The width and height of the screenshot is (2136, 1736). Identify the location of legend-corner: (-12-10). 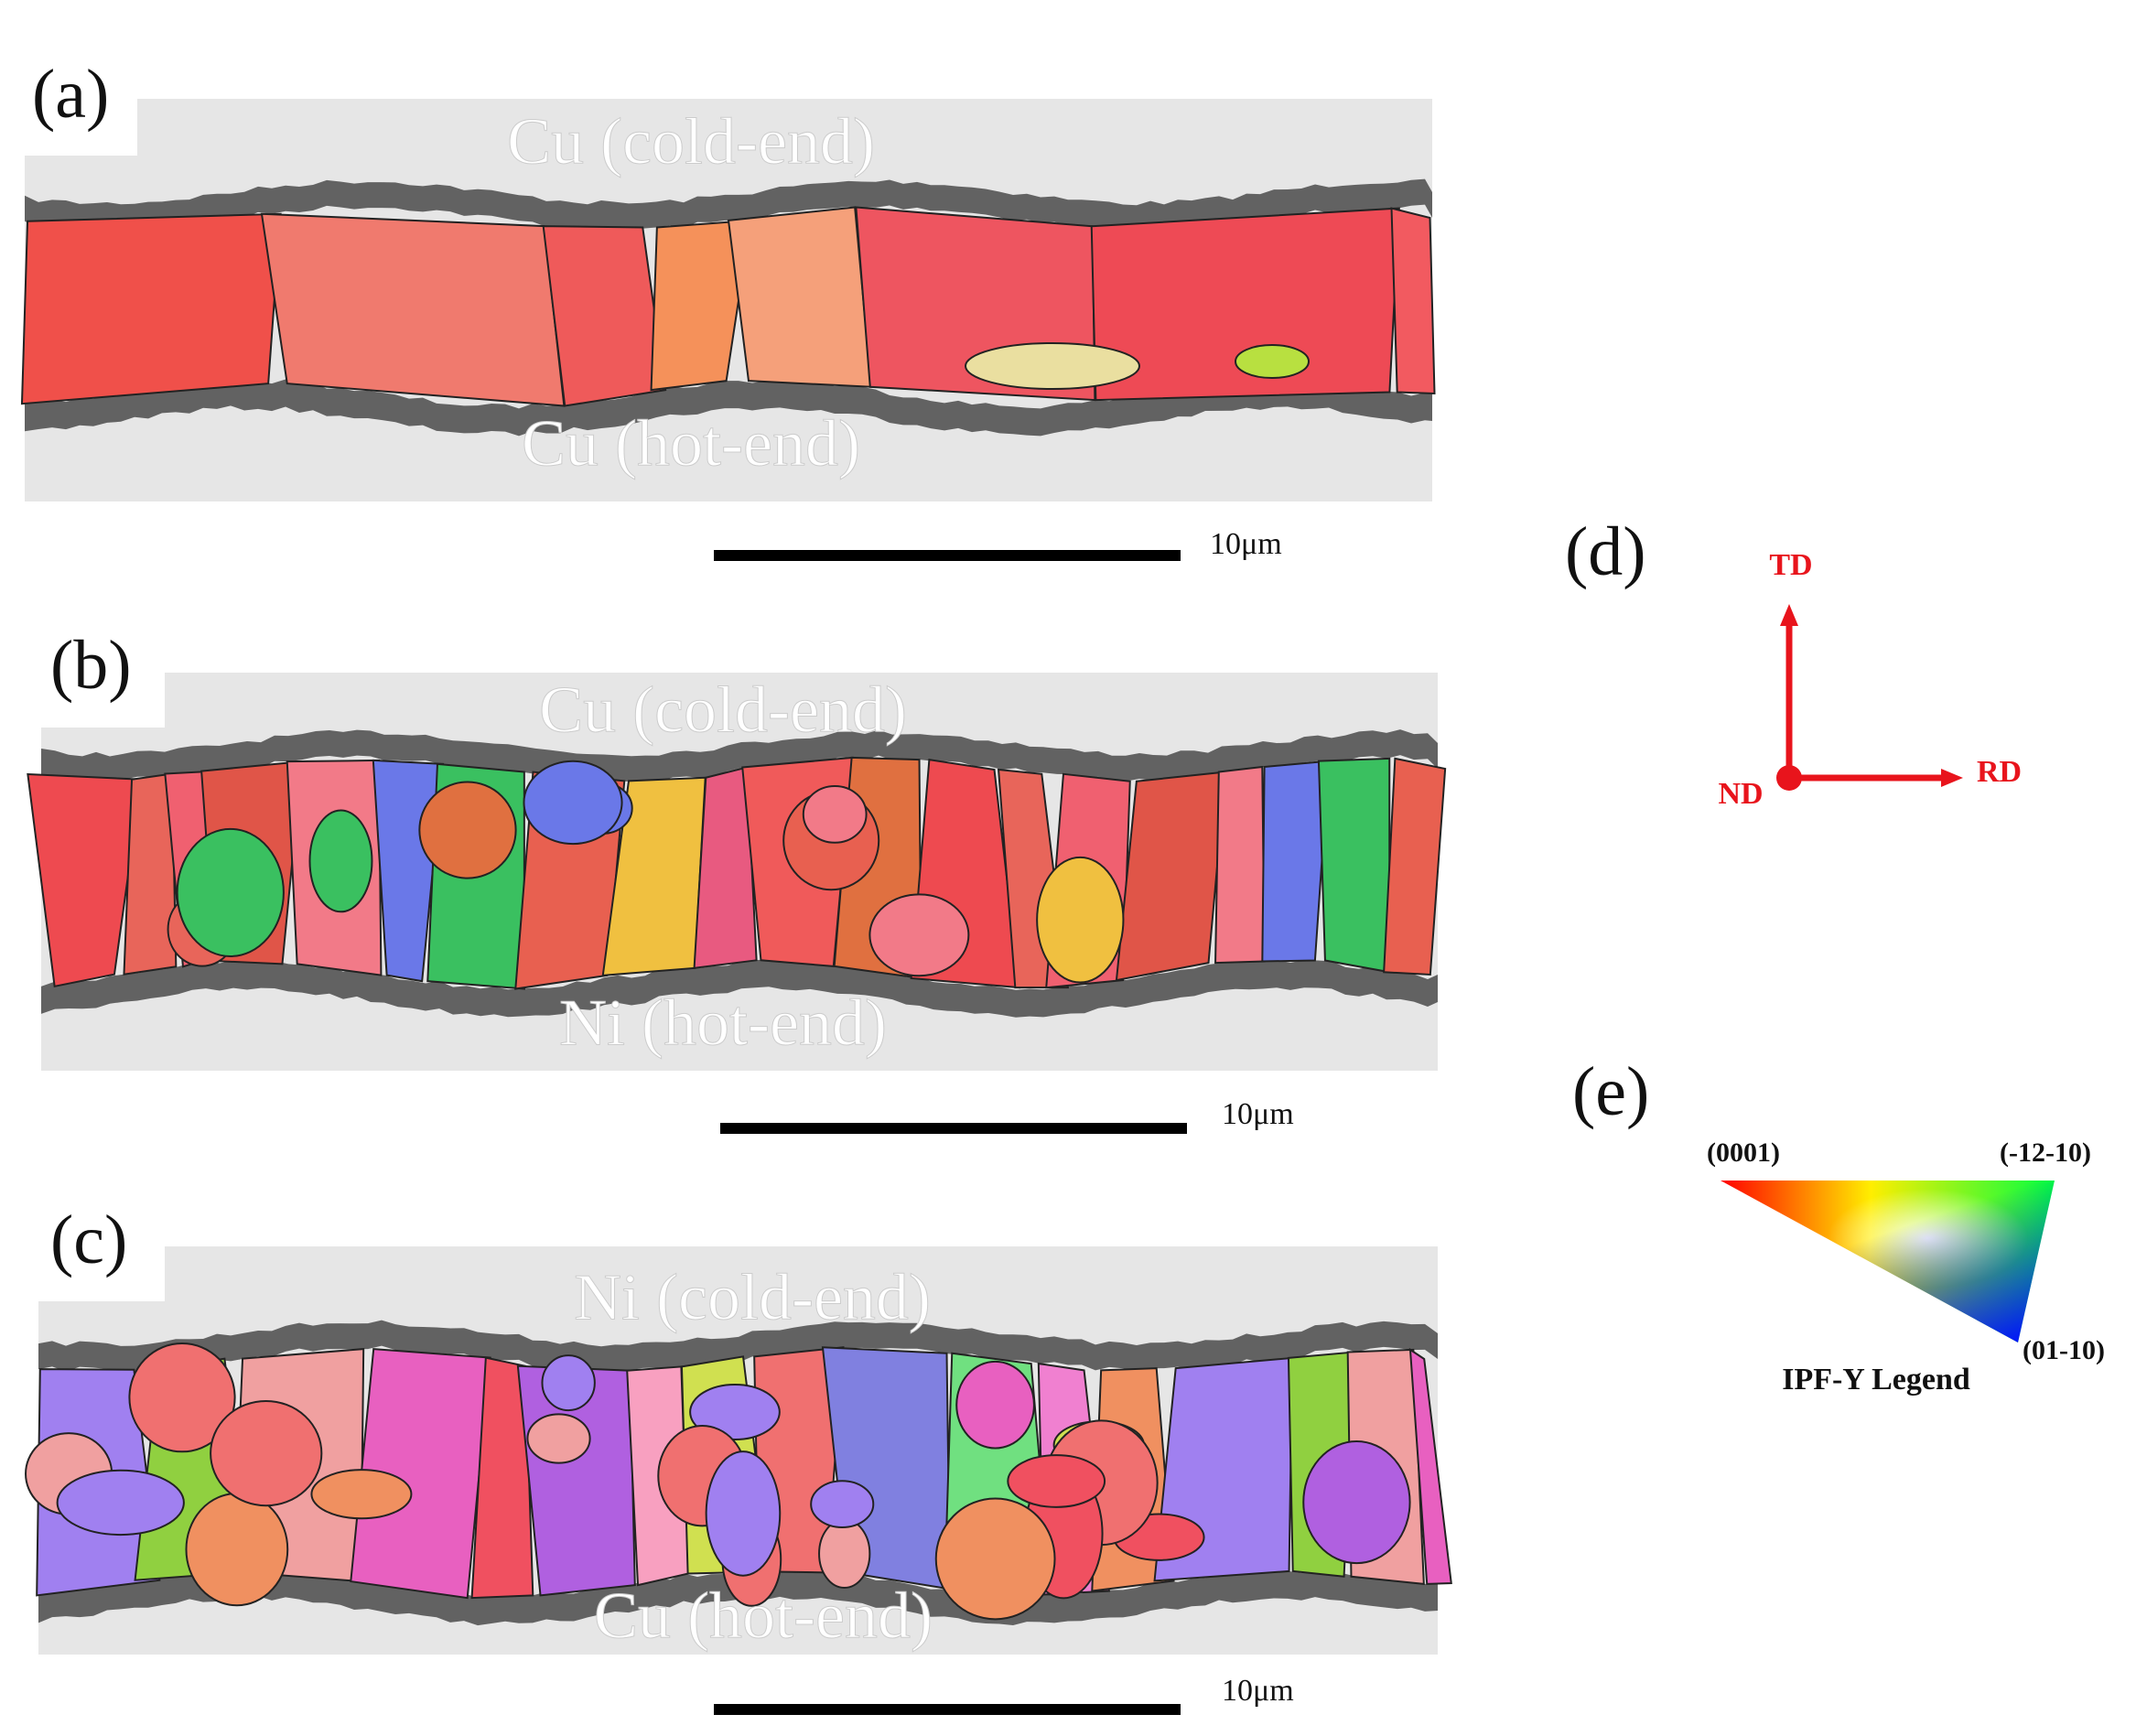
(2046, 1153).